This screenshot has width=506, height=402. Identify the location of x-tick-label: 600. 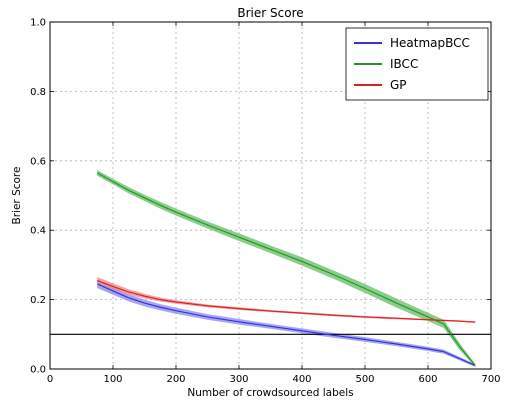
(427, 379).